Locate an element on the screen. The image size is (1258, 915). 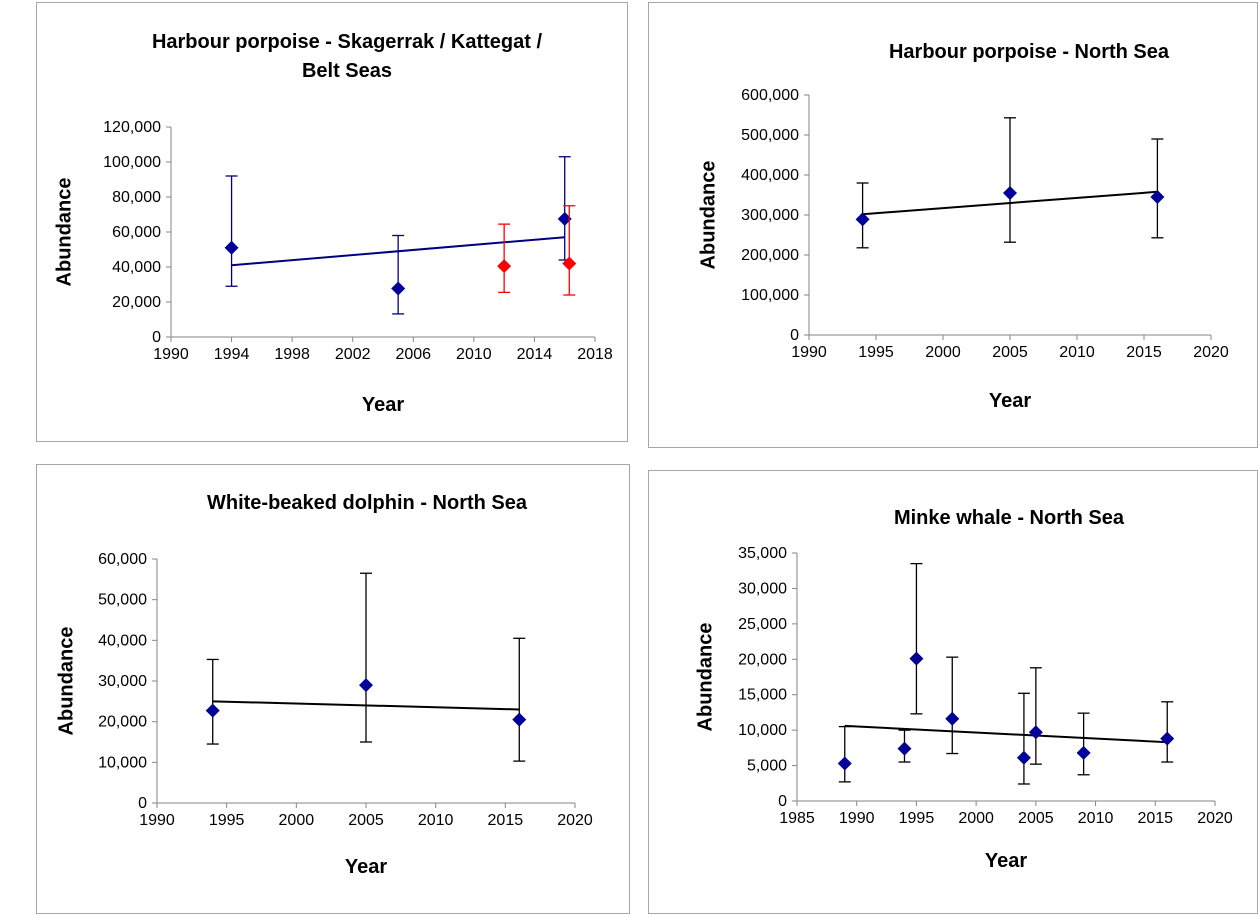
y-tick-label: 120,000 is located at coordinates (132, 127).